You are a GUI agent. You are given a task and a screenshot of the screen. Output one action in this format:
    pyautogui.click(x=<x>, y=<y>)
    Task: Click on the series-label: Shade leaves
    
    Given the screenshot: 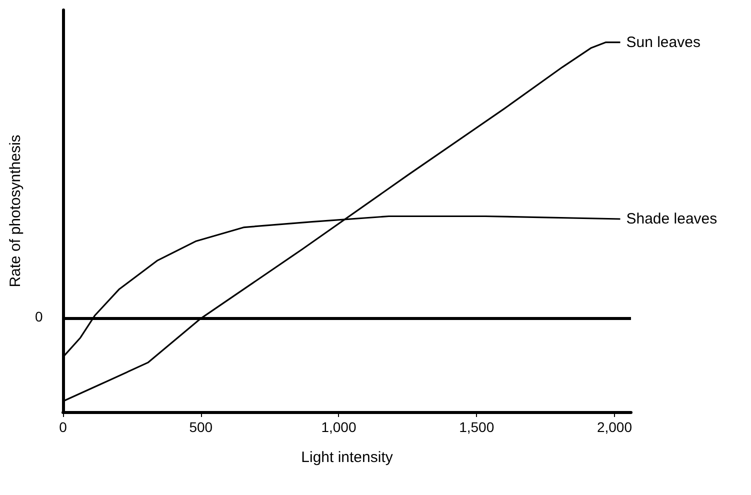 What is the action you would take?
    pyautogui.click(x=672, y=219)
    